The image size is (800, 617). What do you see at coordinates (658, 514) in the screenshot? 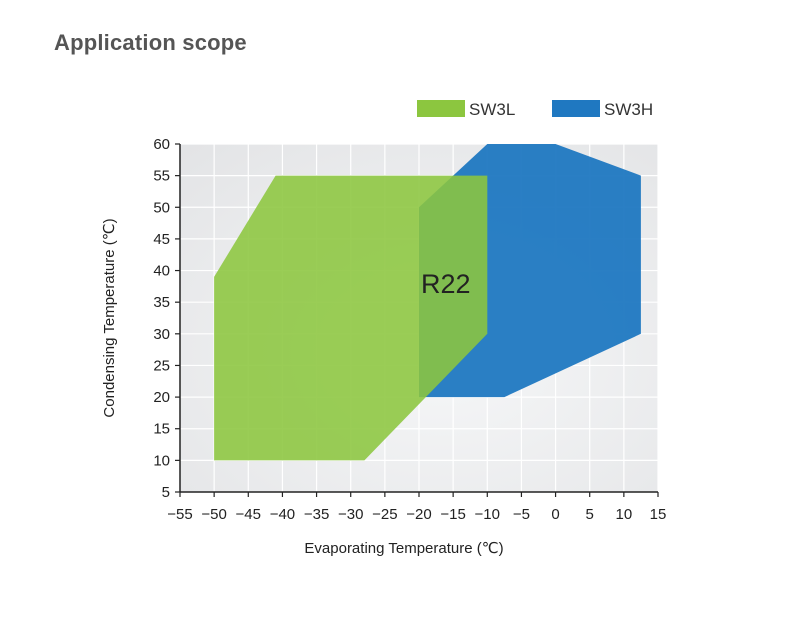
I see `x-tick-label: 15` at bounding box center [658, 514].